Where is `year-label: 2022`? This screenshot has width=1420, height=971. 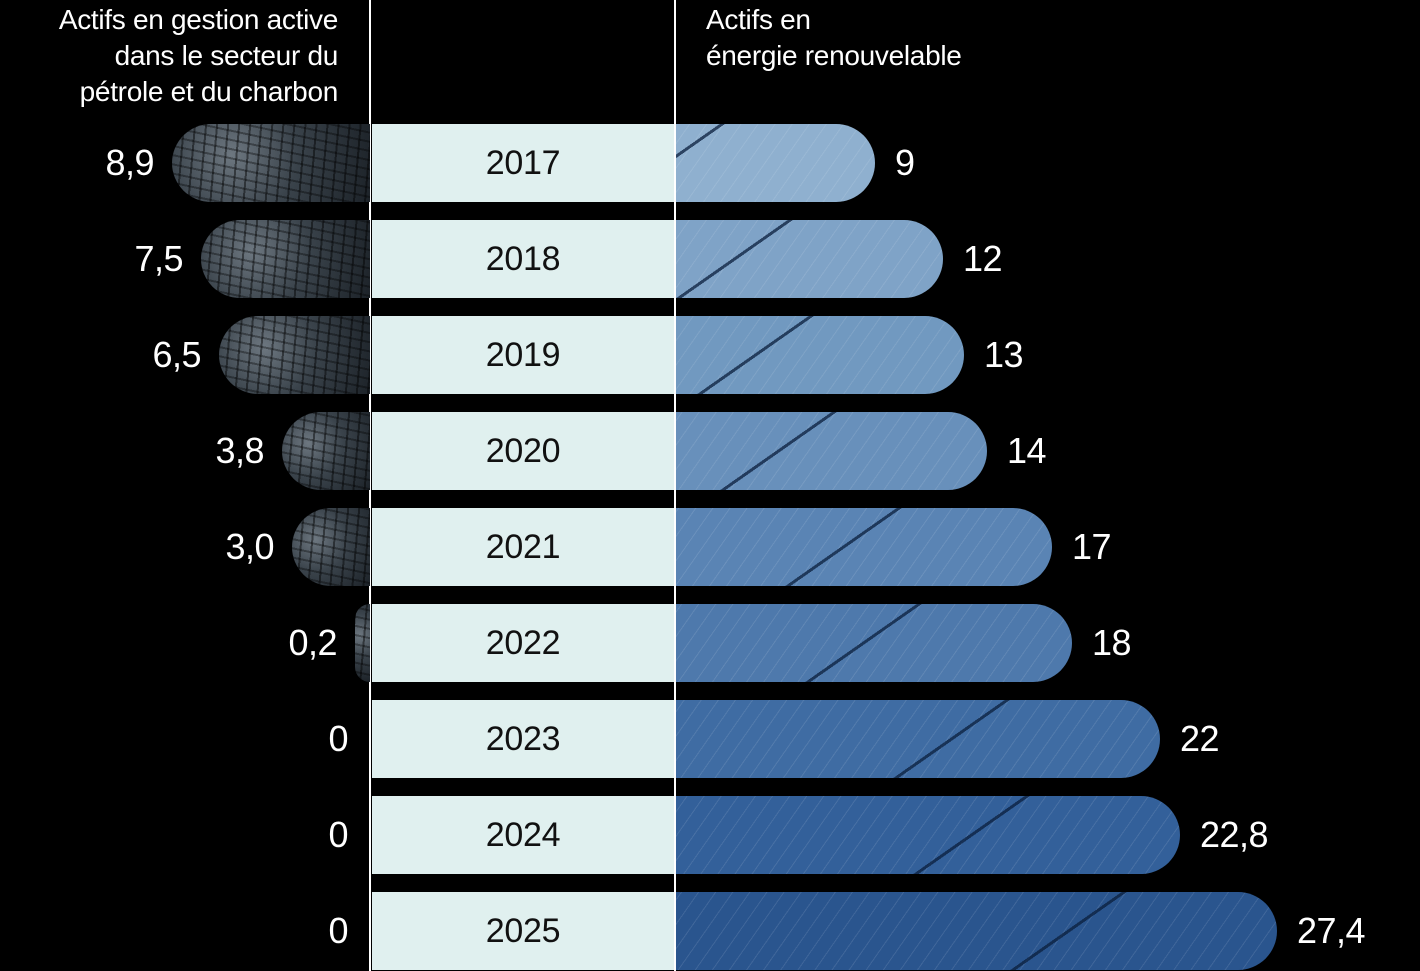
year-label: 2022 is located at coordinates (523, 643).